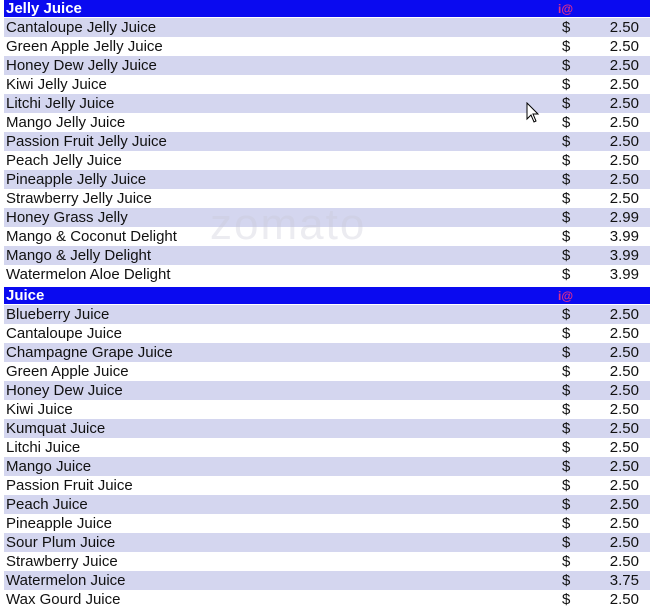 Image resolution: width=650 pixels, height=613 pixels. Describe the element at coordinates (60, 103) in the screenshot. I see `item-name: Litchi Jelly Juice` at that location.